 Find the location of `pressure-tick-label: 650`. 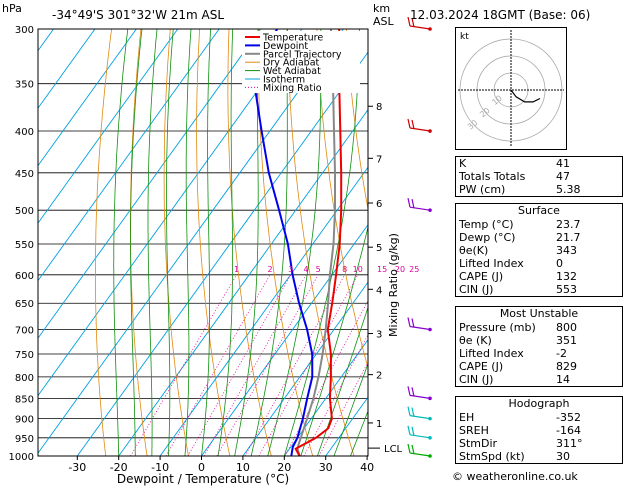

pressure-tick-label: 650 is located at coordinates (24, 304).